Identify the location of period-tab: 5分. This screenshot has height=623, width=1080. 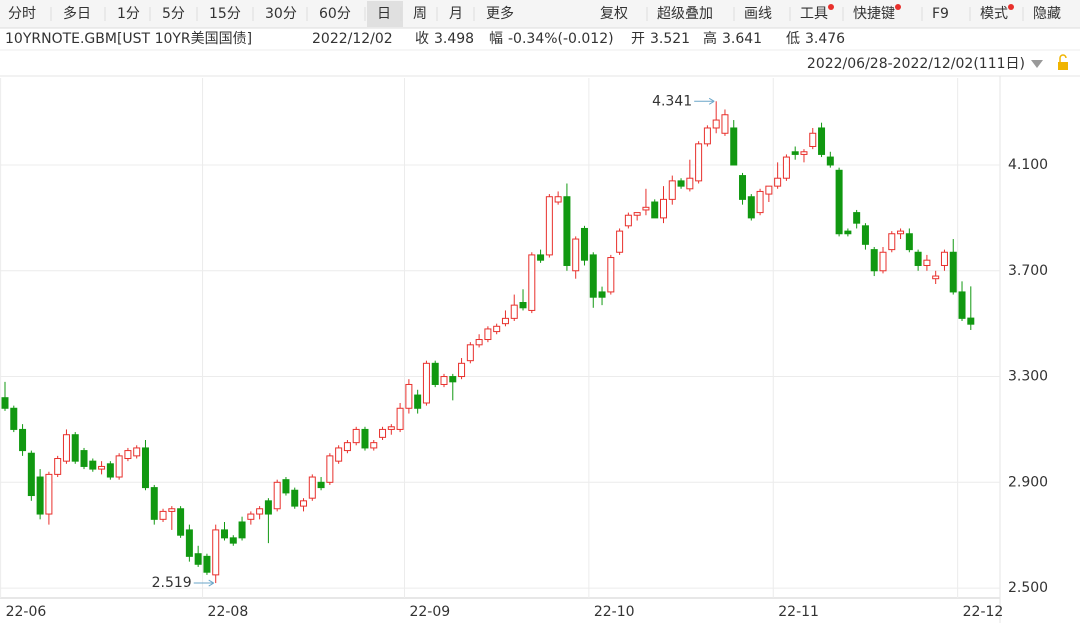
(173, 14).